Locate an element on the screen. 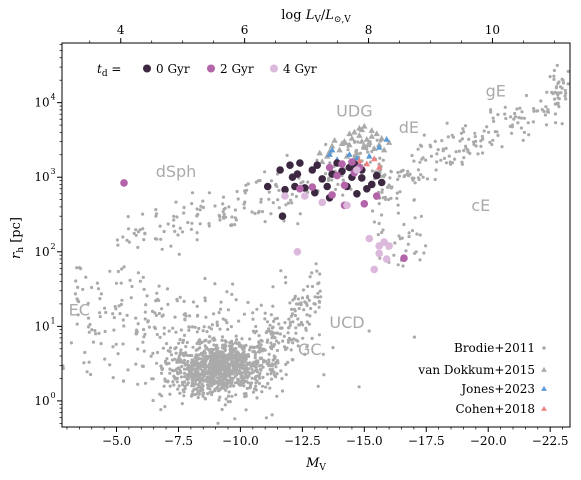 The image size is (581, 480). catalog-legend-text: Jones+2023 is located at coordinates (497, 389).